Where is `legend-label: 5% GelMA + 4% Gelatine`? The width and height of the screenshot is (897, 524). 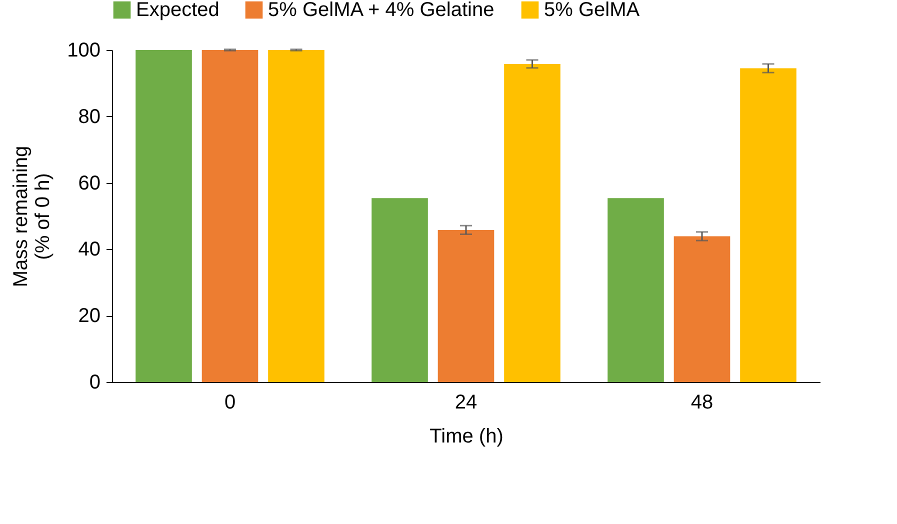 legend-label: 5% GelMA + 4% Gelatine is located at coordinates (381, 10).